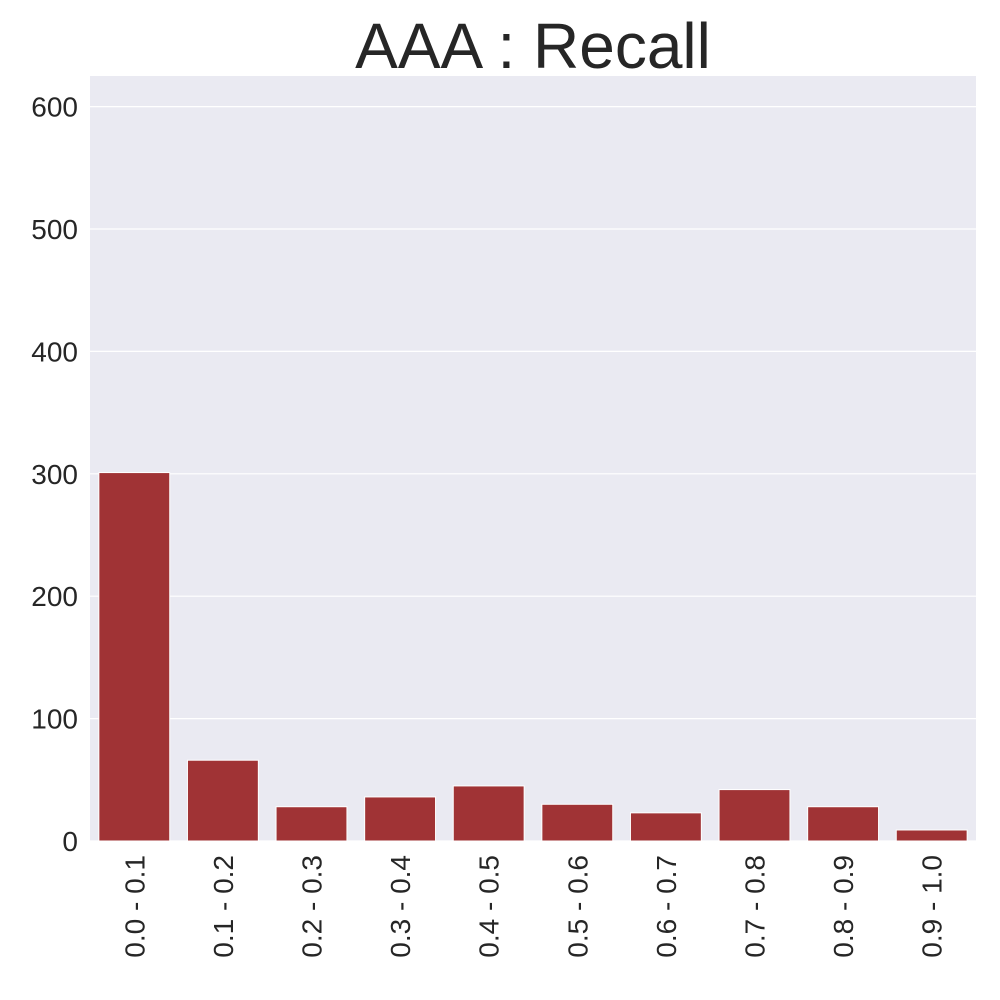 Image resolution: width=1000 pixels, height=1000 pixels. Describe the element at coordinates (223, 906) in the screenshot. I see `x-tick-label: 0.1 - 0.2` at that location.